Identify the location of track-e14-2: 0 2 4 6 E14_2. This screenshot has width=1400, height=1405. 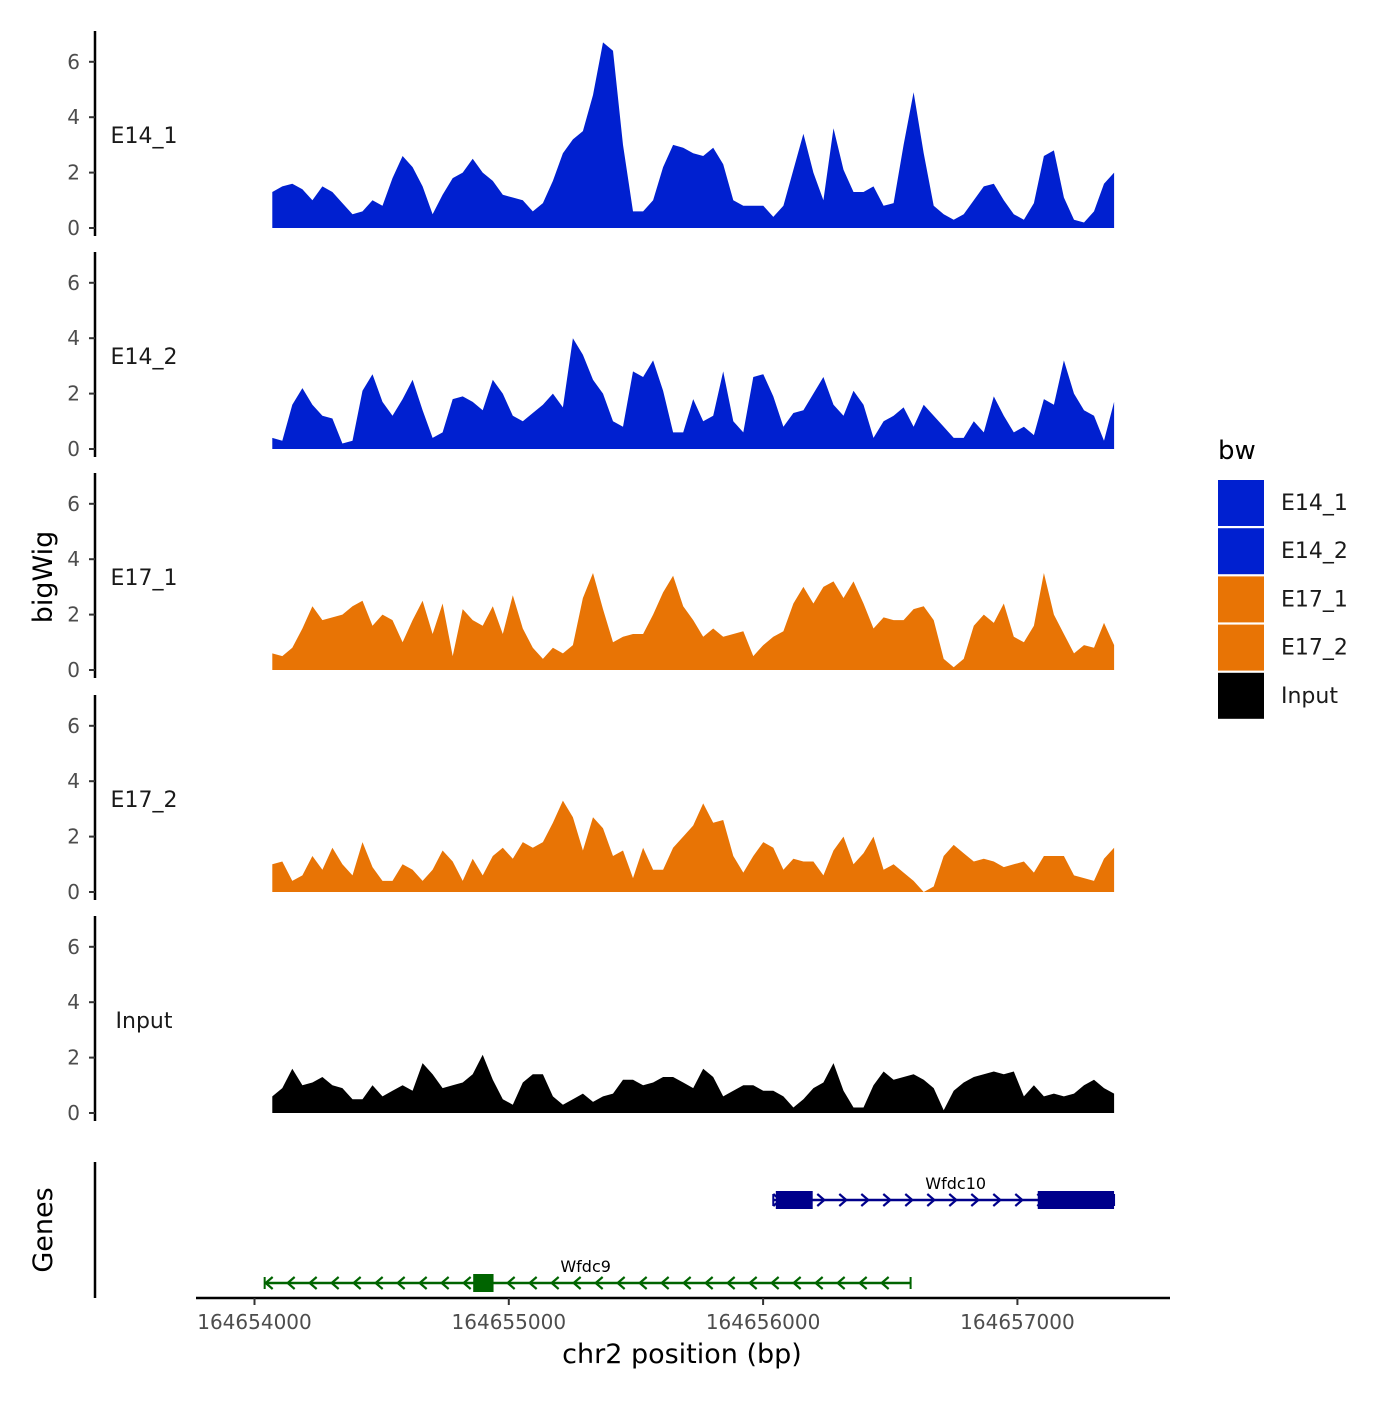
(591, 356).